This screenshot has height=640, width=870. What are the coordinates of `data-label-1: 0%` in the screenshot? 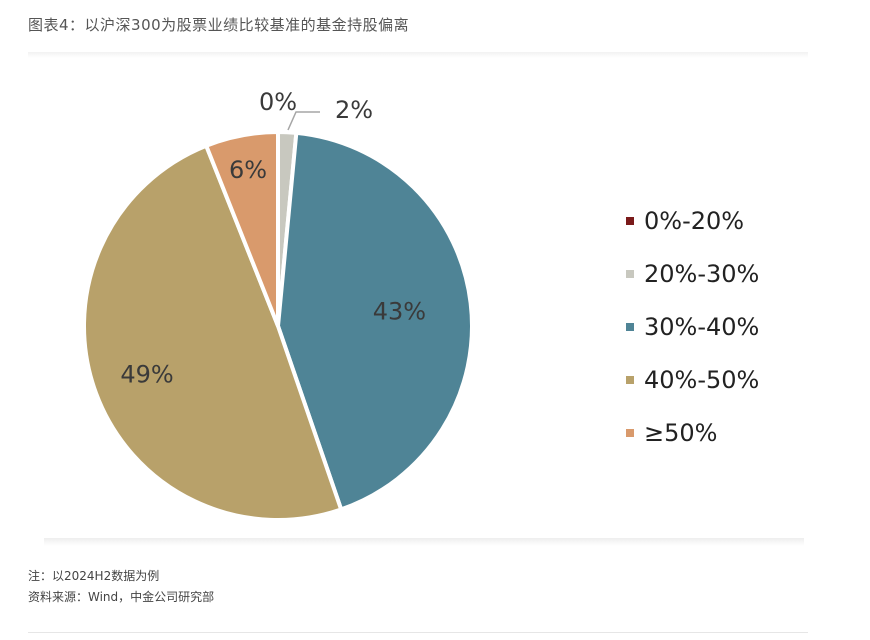 It's located at (278, 102).